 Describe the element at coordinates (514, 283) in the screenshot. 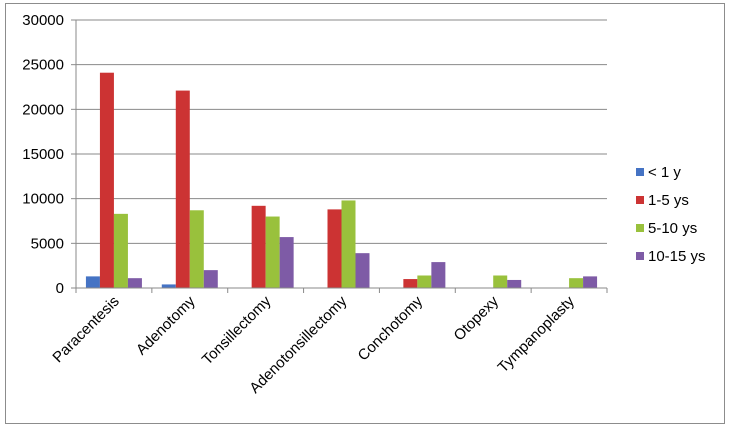

I see `bar-otopexy-10-15-ys` at that location.